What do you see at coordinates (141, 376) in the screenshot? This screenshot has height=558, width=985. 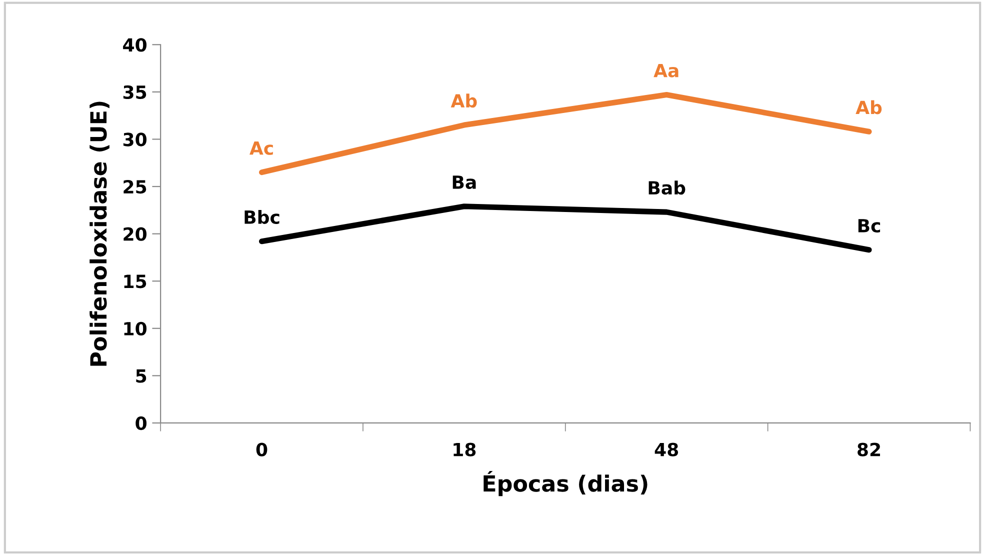 I see `y-tick-label: 5` at bounding box center [141, 376].